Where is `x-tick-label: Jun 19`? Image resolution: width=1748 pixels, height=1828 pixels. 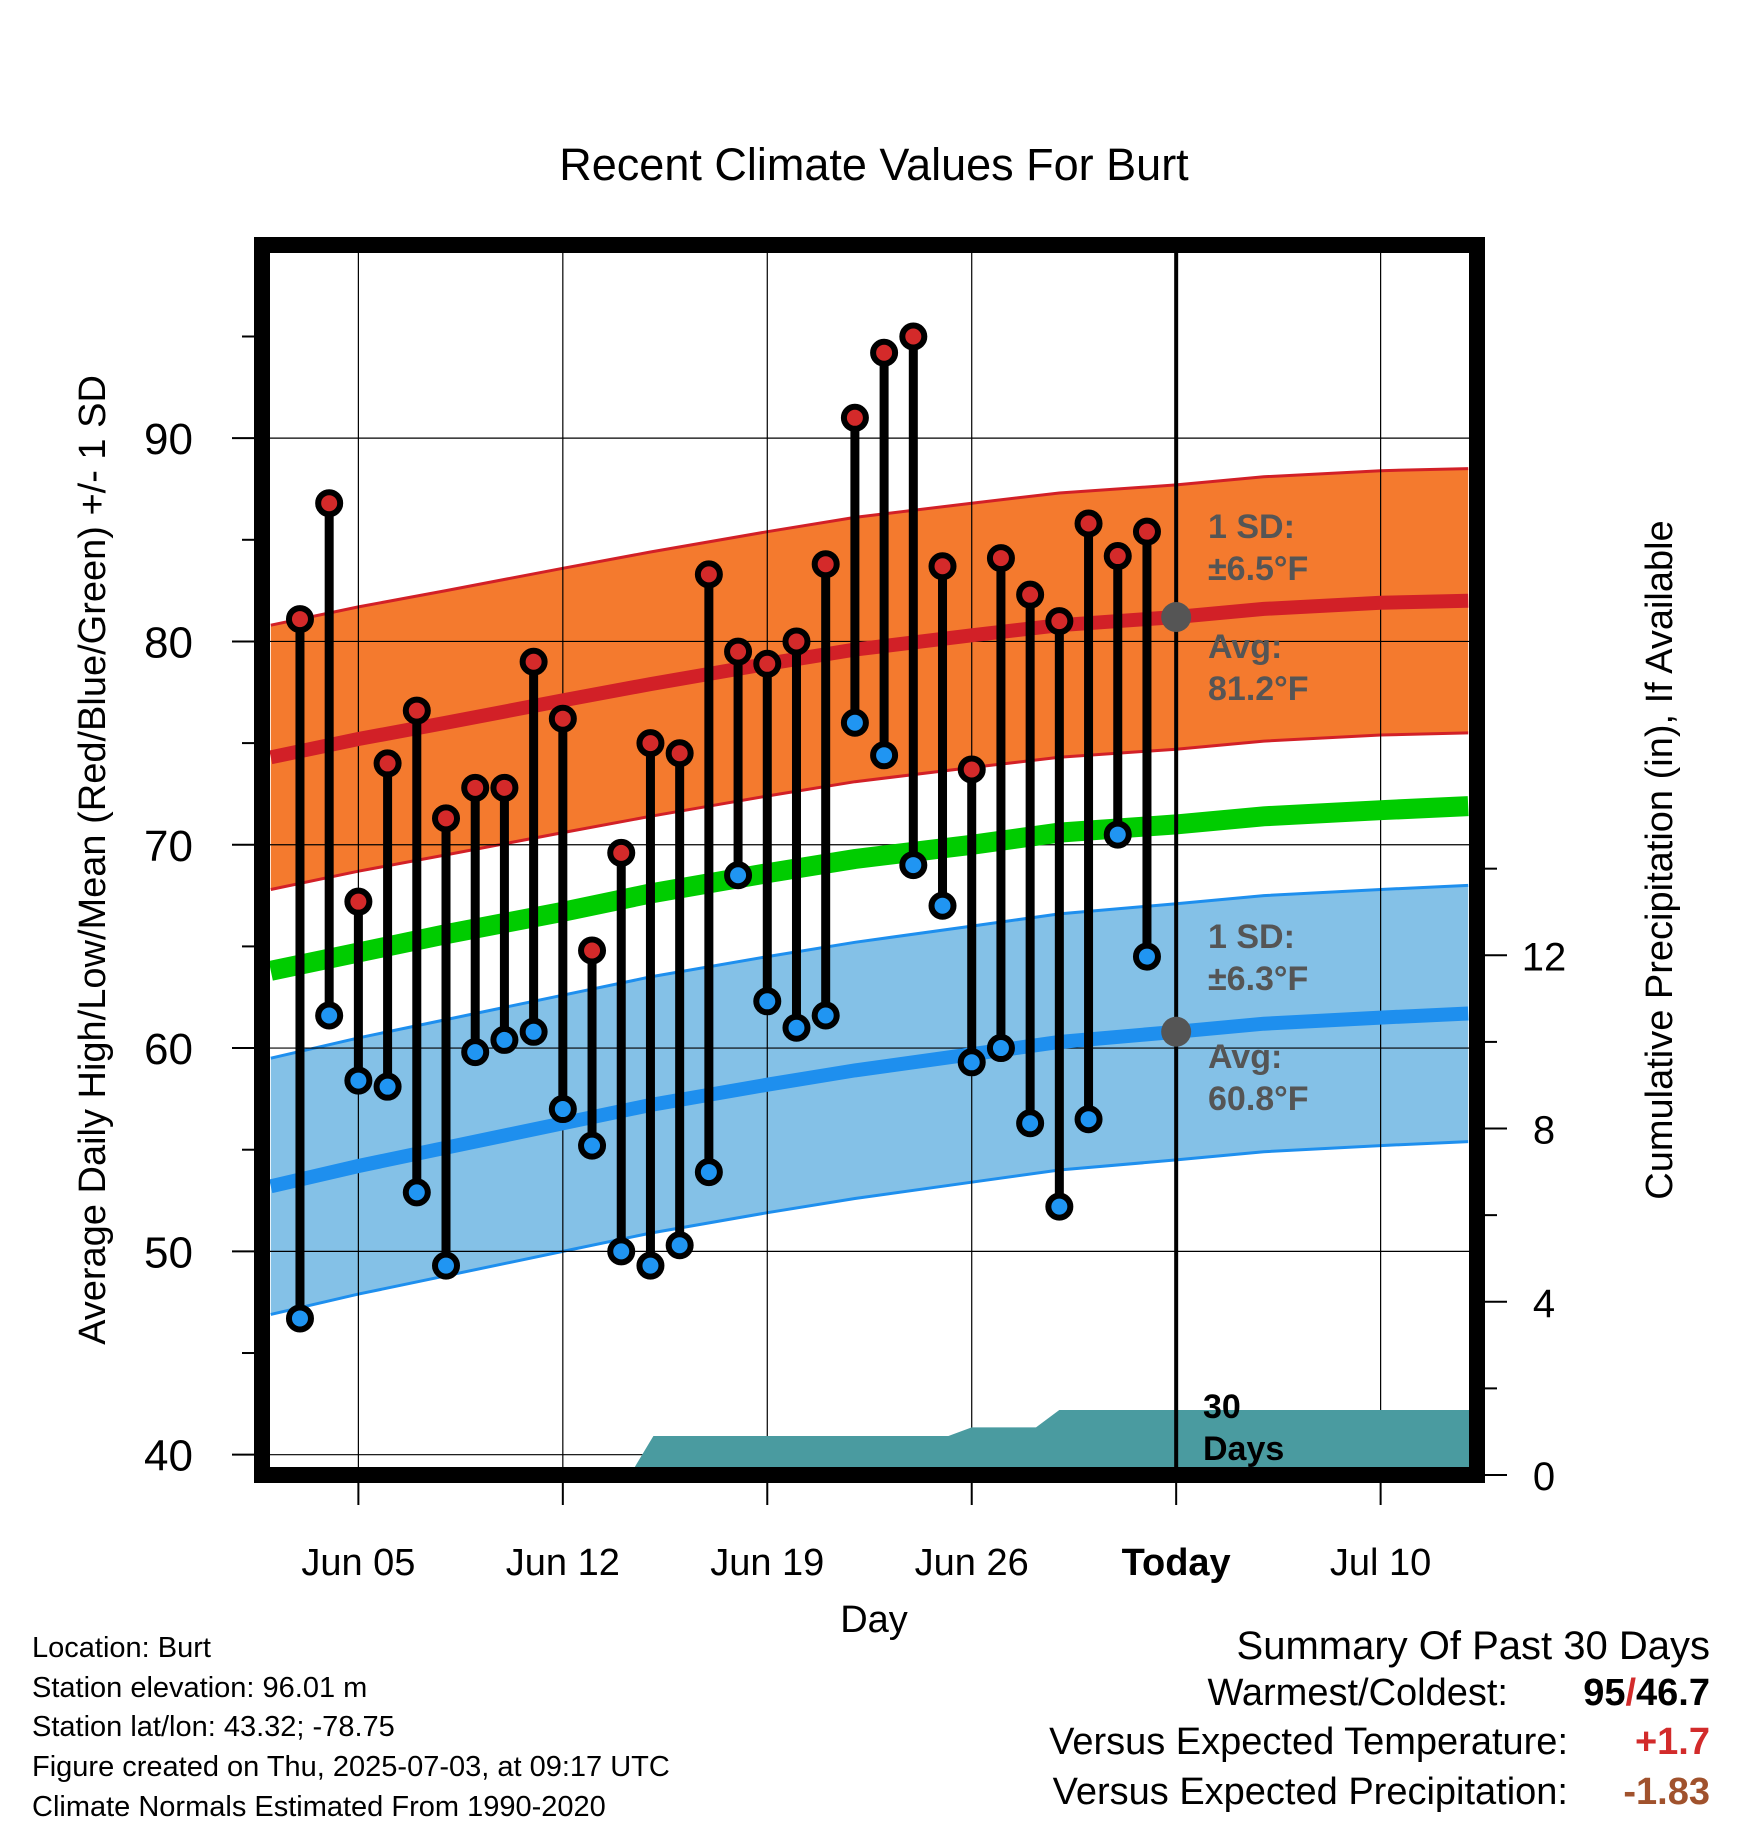
x-tick-label: Jun 19 is located at coordinates (767, 1563).